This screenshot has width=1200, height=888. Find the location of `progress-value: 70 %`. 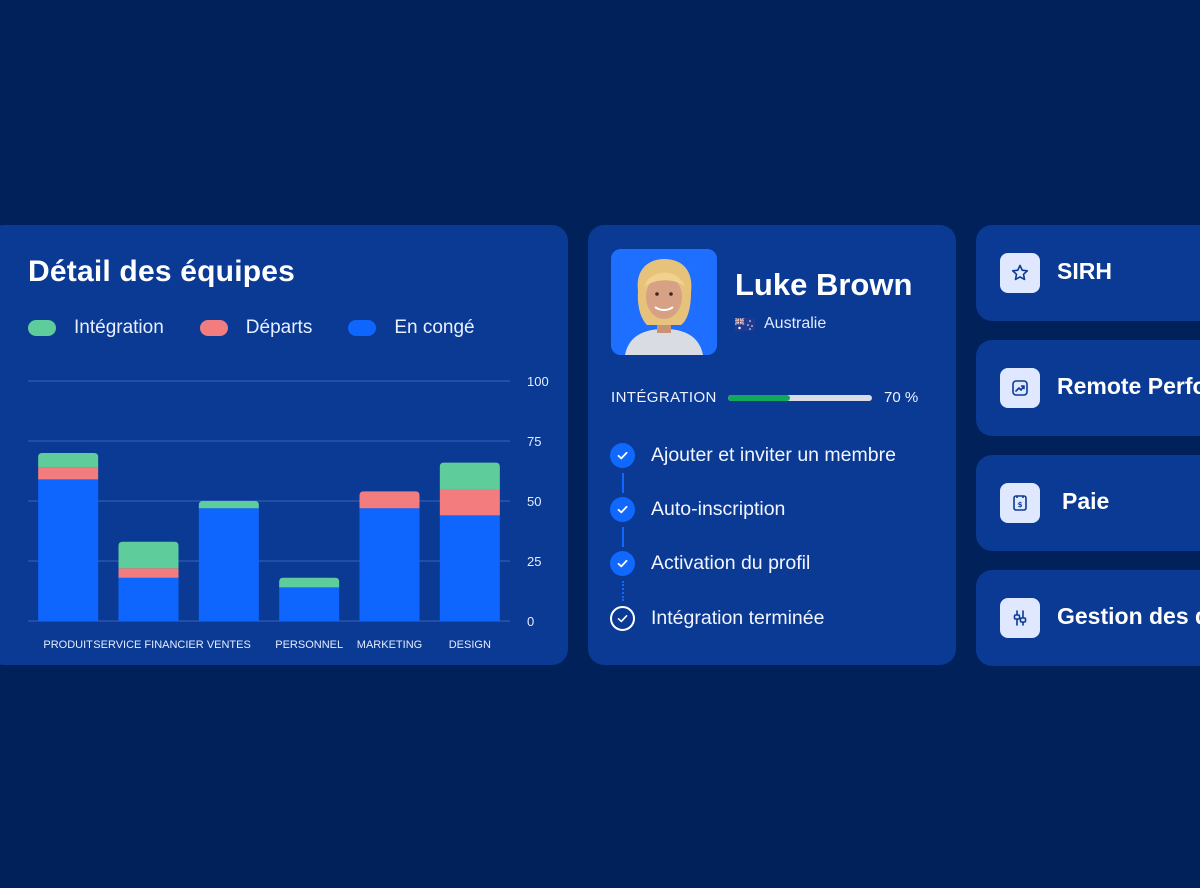

progress-value: 70 % is located at coordinates (901, 397).